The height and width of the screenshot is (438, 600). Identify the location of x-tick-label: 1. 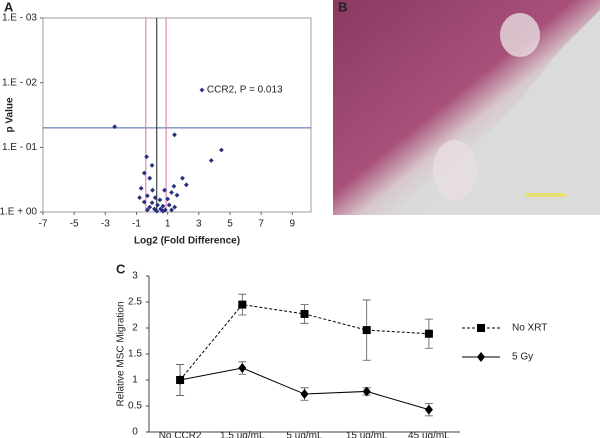
(168, 224).